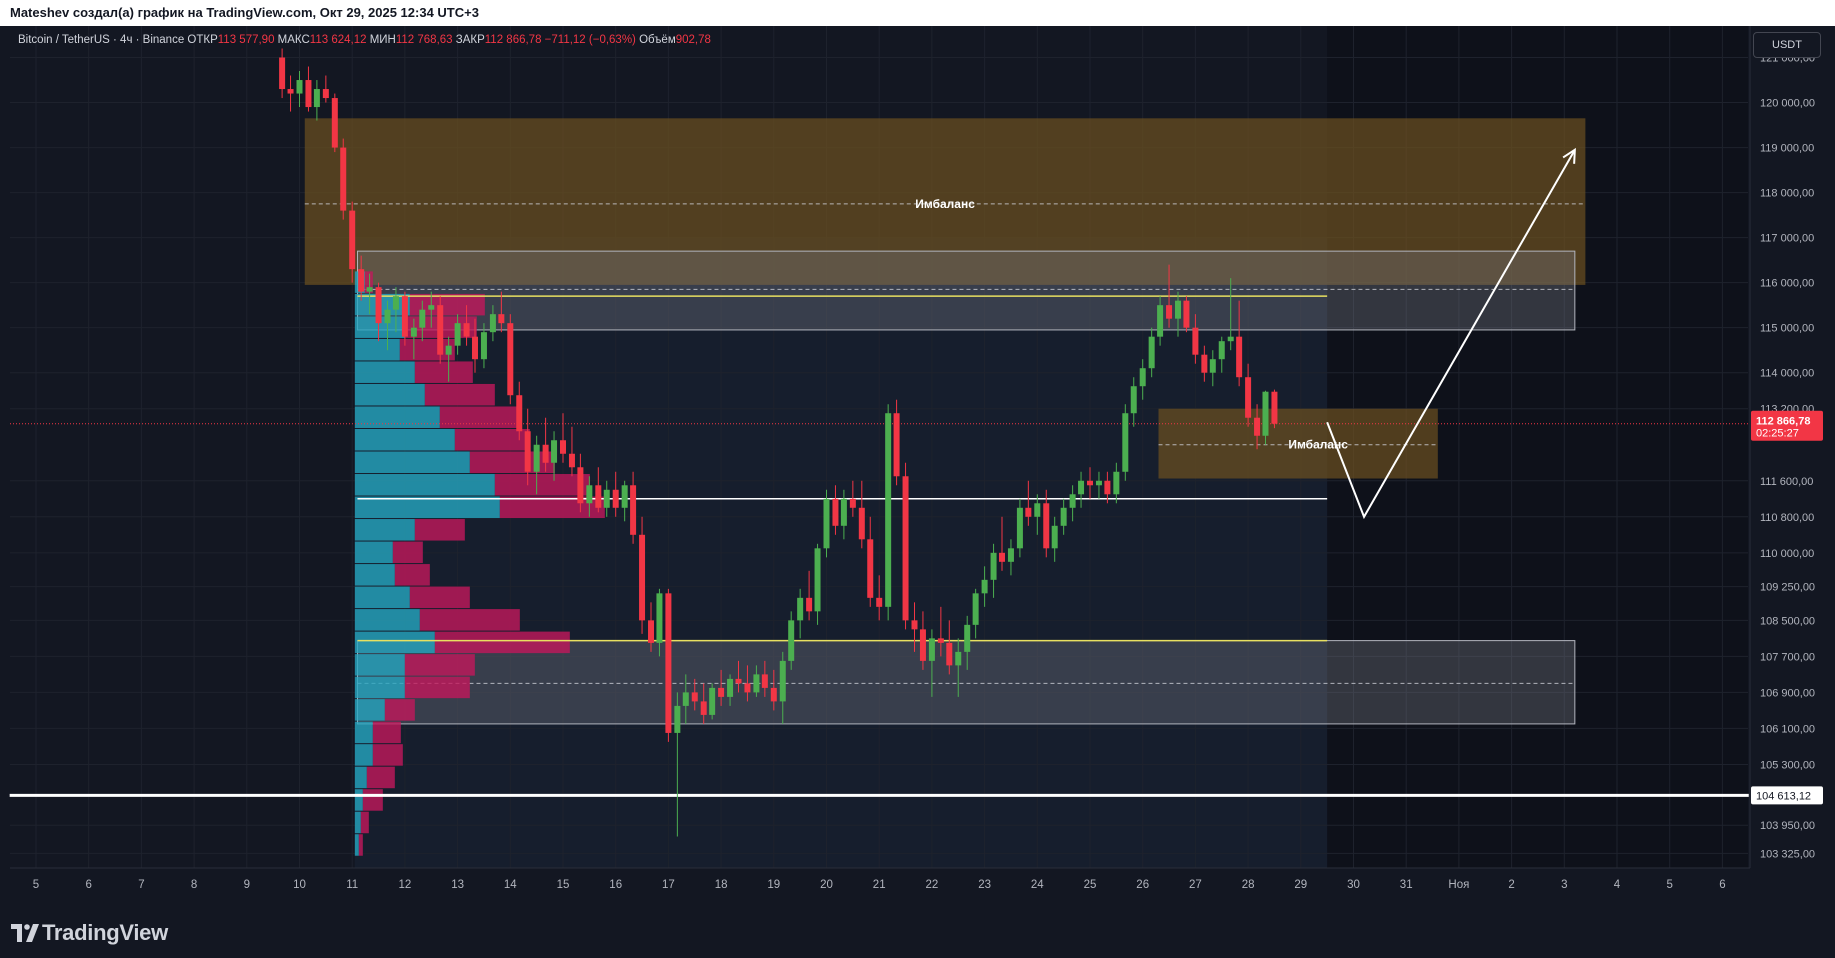  What do you see at coordinates (1787, 765) in the screenshot?
I see `y-tick-label: 105 300,00` at bounding box center [1787, 765].